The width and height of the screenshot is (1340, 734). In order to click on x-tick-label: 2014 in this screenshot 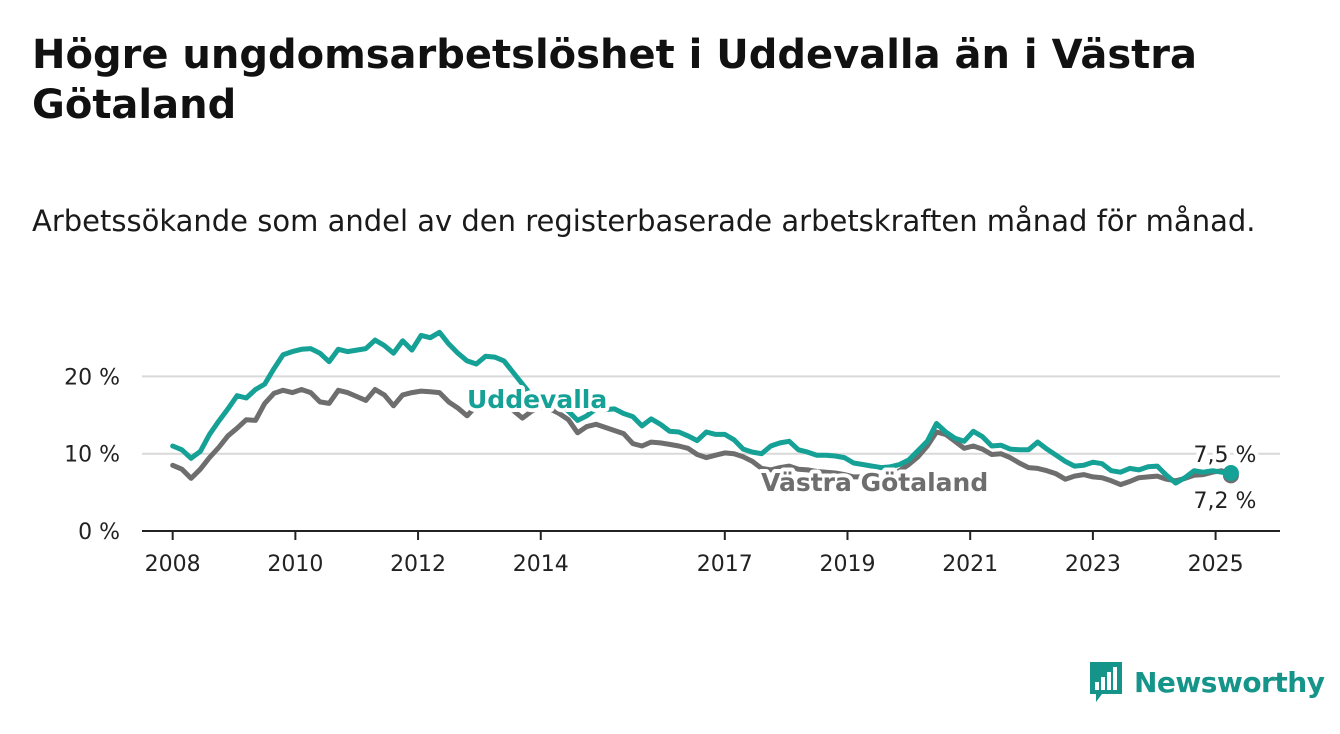, I will do `click(541, 564)`.